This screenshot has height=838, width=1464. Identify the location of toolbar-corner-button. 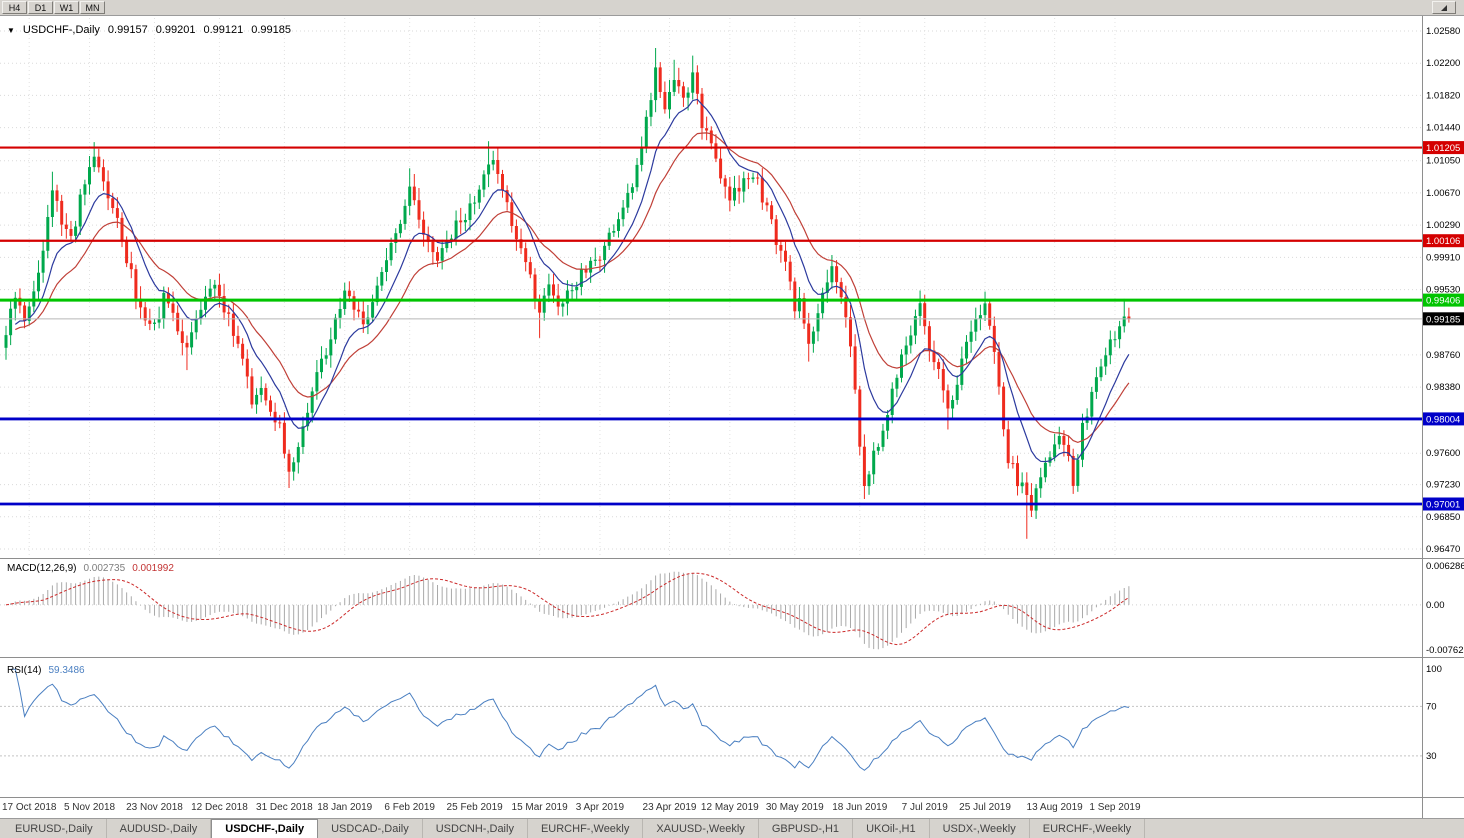
(1444, 7).